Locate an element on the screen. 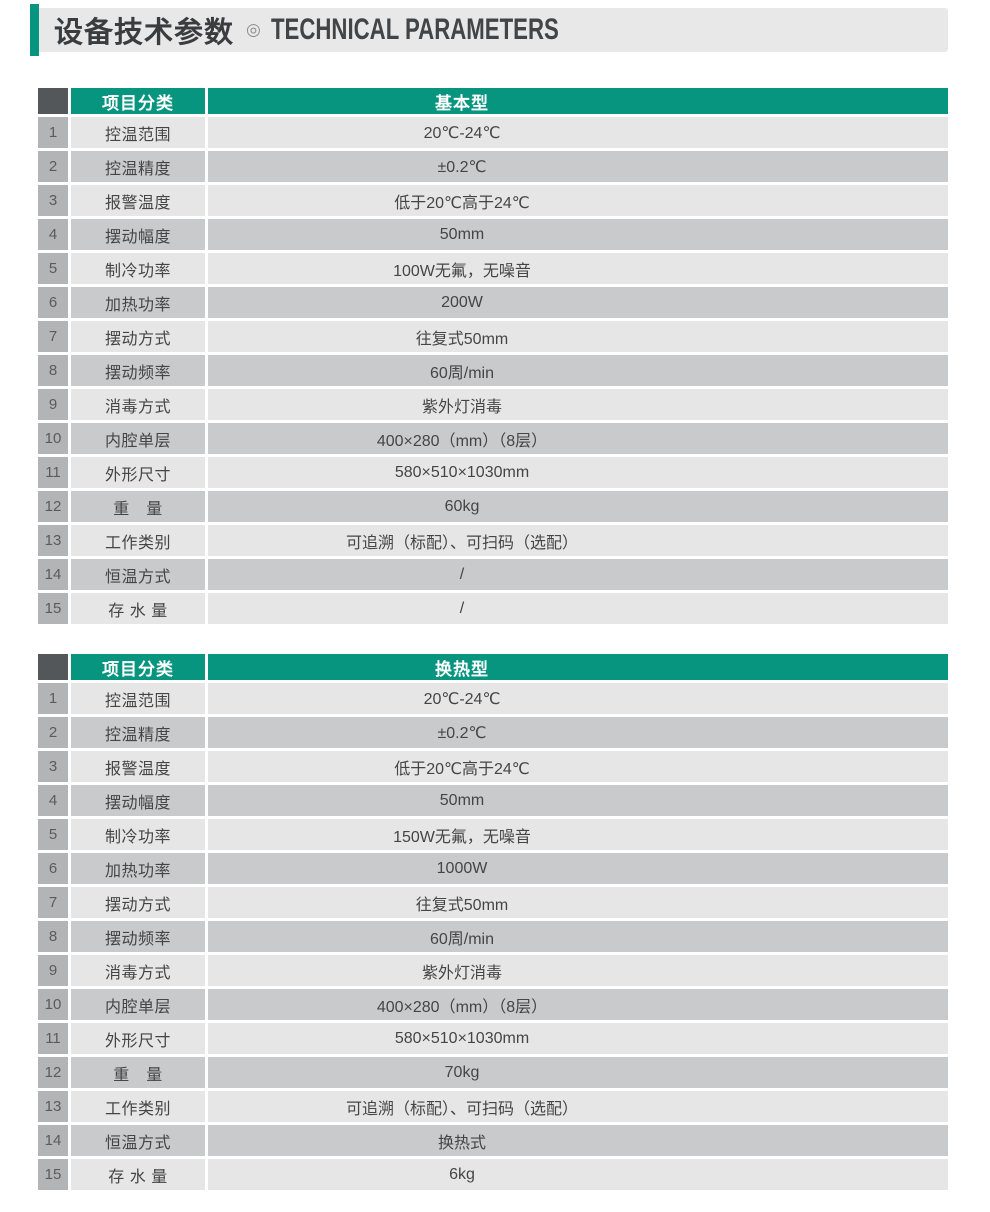 This screenshot has height=1212, width=990. row-value-cell: 150W无氟，无噪音 is located at coordinates (578, 834).